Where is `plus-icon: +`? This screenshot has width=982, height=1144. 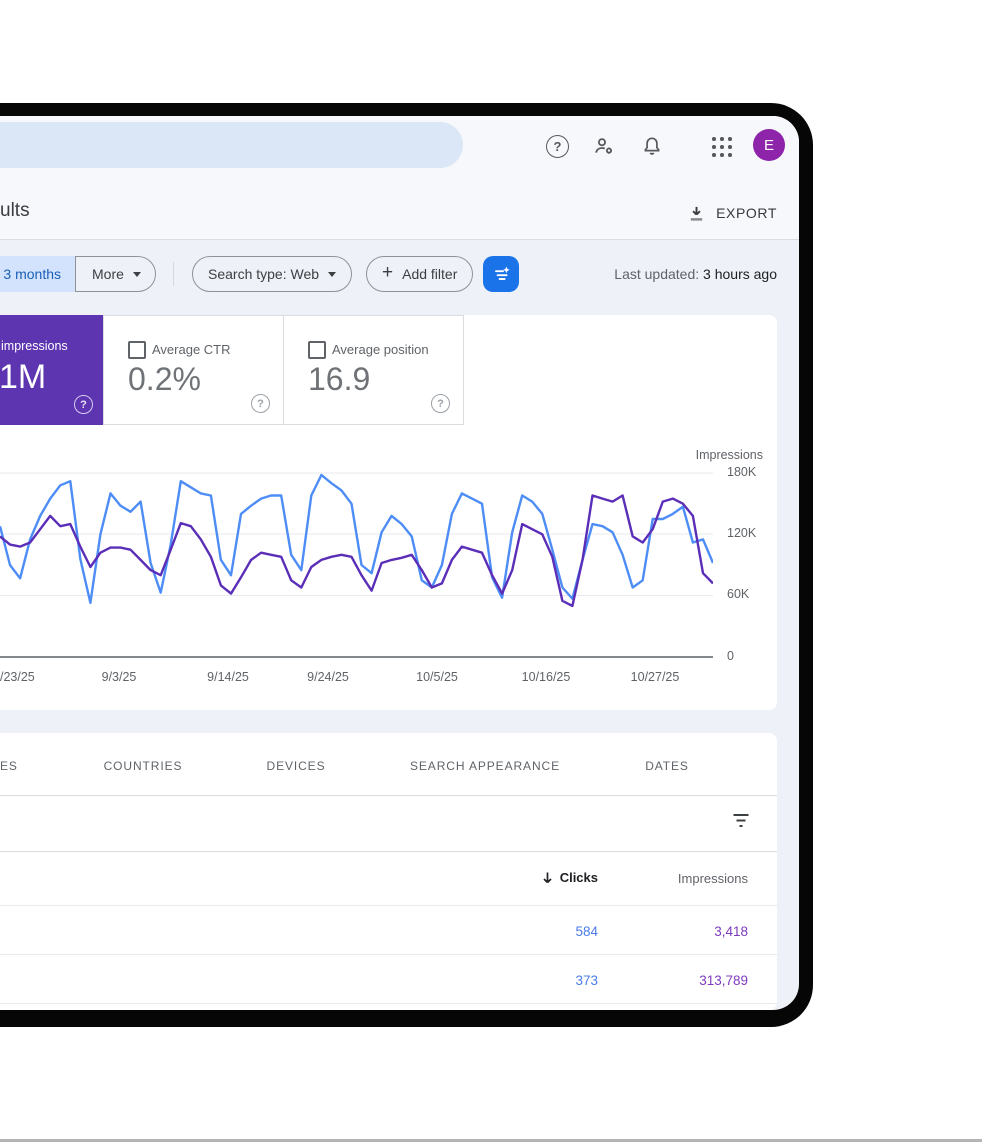 plus-icon: + is located at coordinates (388, 272).